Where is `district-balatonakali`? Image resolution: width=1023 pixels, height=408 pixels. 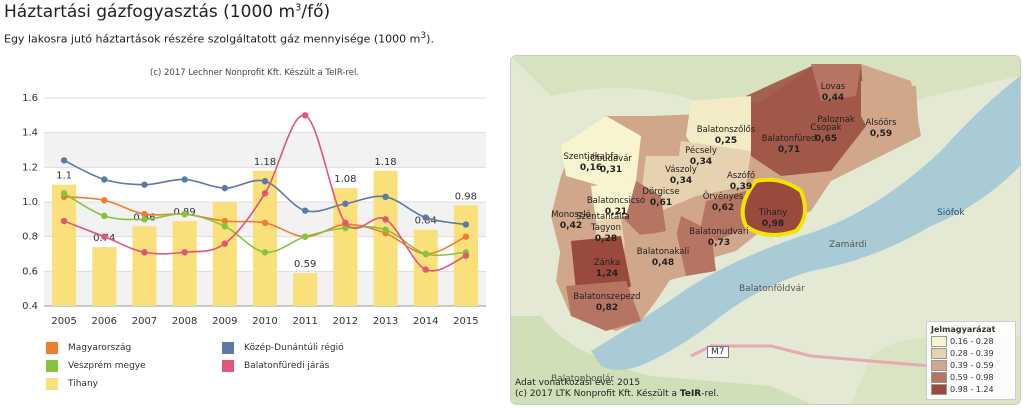
district-balatonakali is located at coordinates (653, 258).